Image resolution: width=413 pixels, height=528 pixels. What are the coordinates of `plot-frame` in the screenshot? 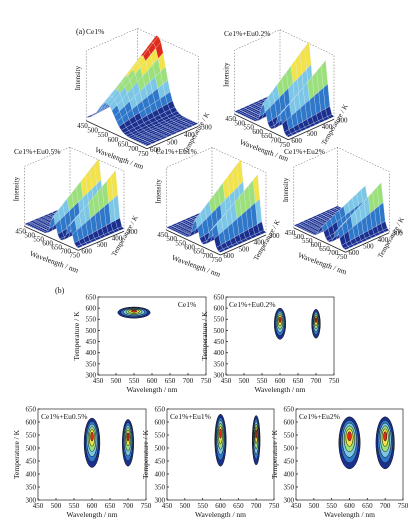 It's located at (152, 336).